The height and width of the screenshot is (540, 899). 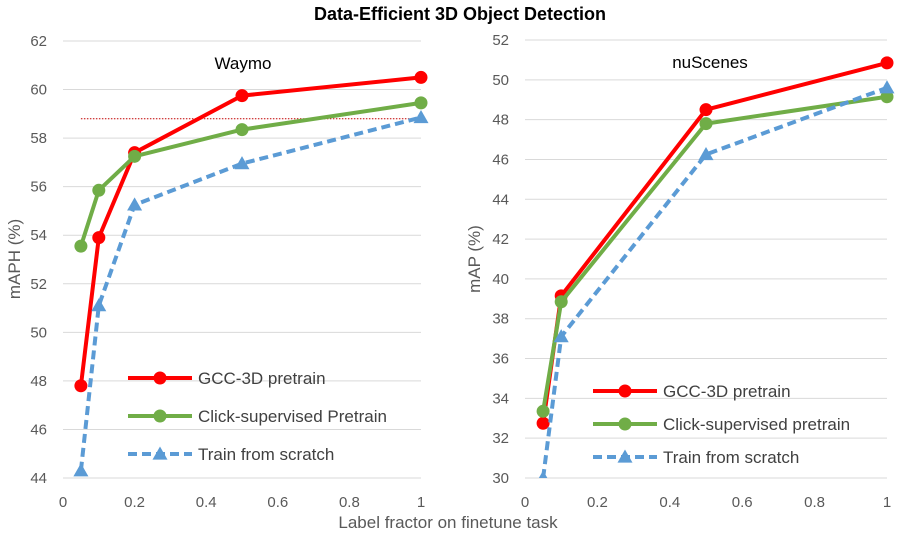 What do you see at coordinates (38, 41) in the screenshot?
I see `y-tick-label: 62` at bounding box center [38, 41].